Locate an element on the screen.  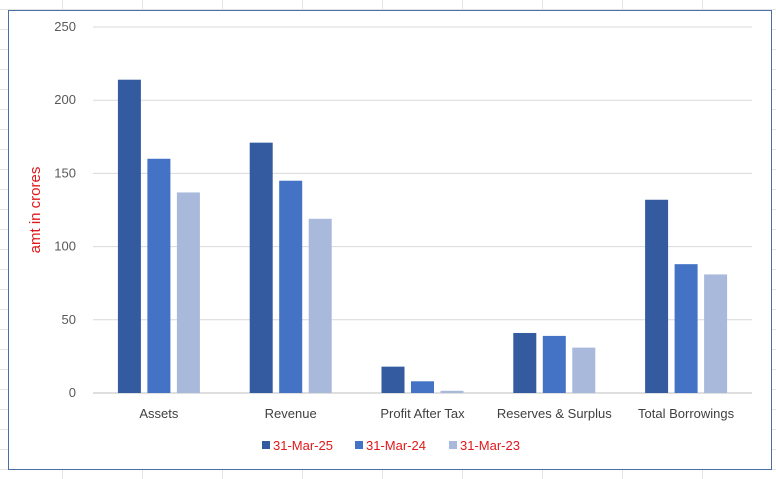
legend: 31-Mar-25 31-Mar-24 31-Mar-23 is located at coordinates (391, 445).